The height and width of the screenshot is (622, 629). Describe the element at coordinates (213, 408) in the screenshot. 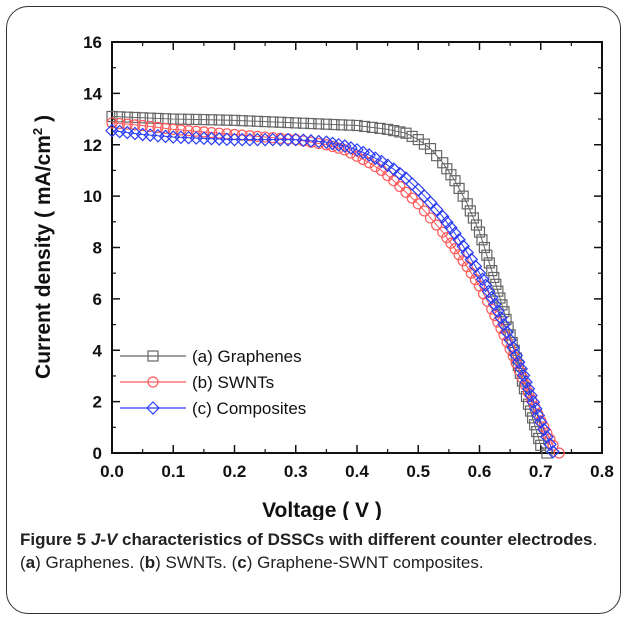

I see `legend-item-composites: (c) Composites` at that location.